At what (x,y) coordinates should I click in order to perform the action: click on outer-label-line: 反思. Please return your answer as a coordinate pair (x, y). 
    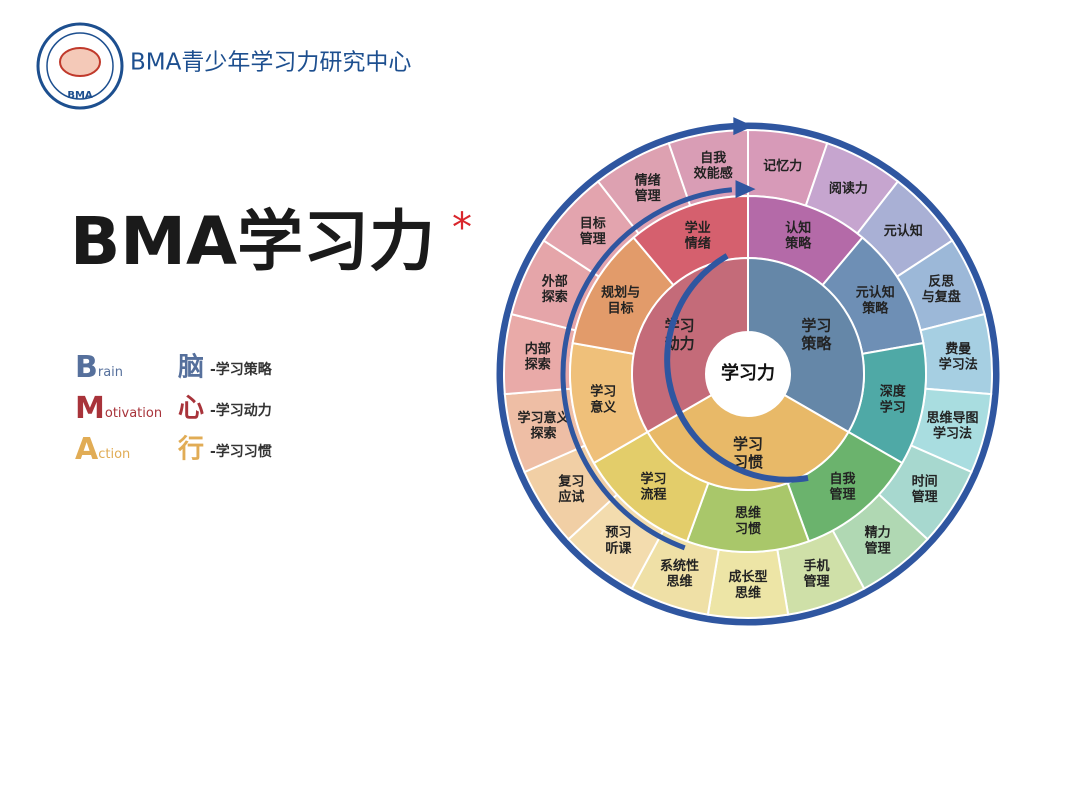
    Looking at the image, I should click on (941, 281).